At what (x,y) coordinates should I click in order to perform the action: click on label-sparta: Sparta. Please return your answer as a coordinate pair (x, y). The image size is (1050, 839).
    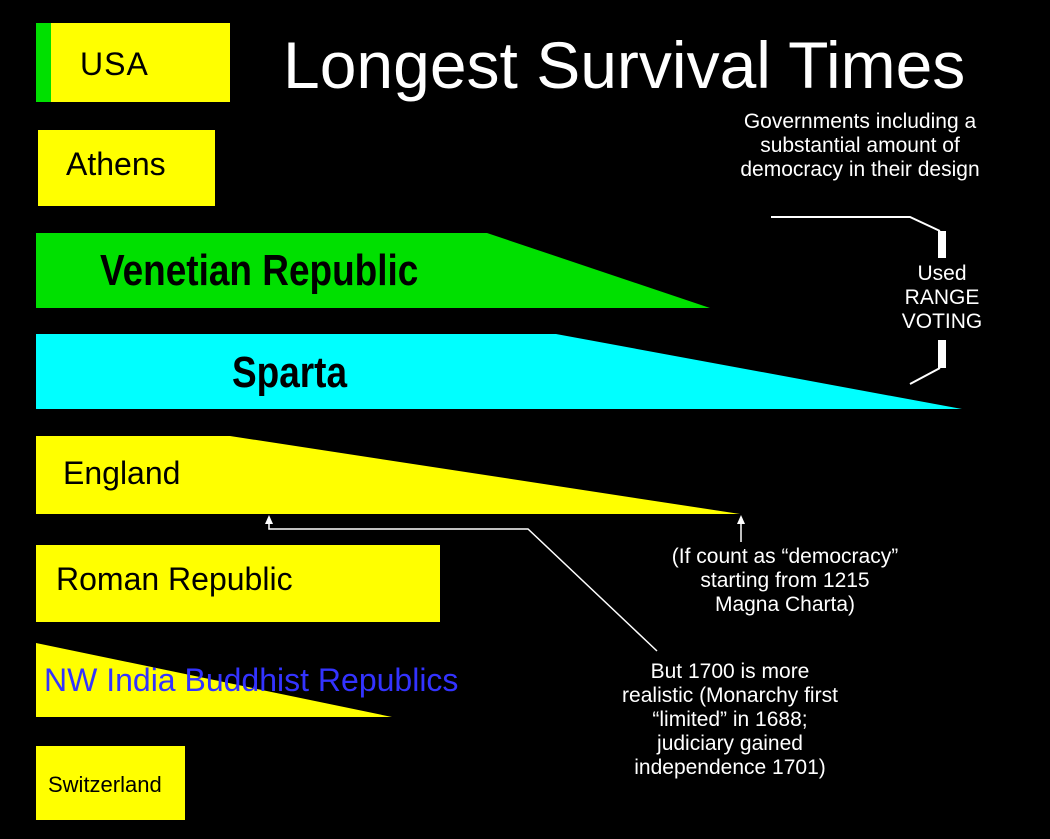
    Looking at the image, I should click on (290, 372).